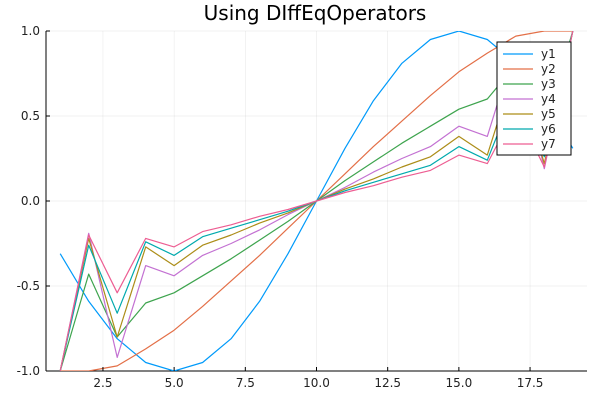 The height and width of the screenshot is (400, 600). Describe the element at coordinates (30, 116) in the screenshot. I see `y-tick-label-3: 0.5` at that location.